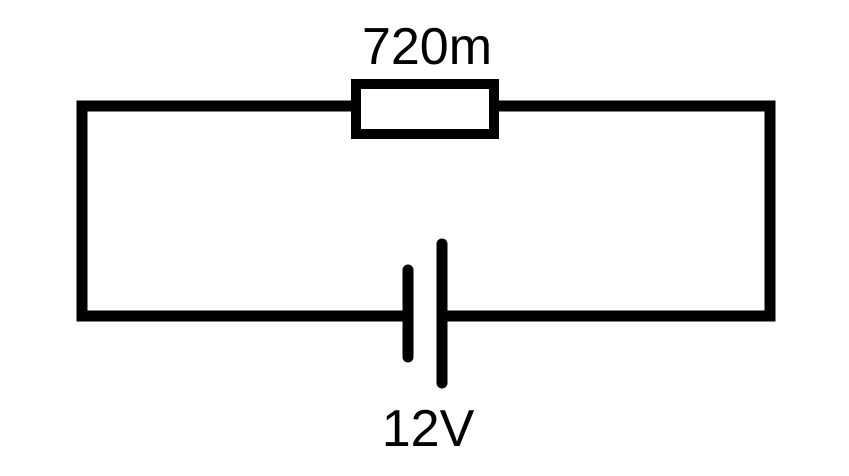 This screenshot has height=476, width=849. What do you see at coordinates (428, 429) in the screenshot?
I see `battery-label: 12V` at bounding box center [428, 429].